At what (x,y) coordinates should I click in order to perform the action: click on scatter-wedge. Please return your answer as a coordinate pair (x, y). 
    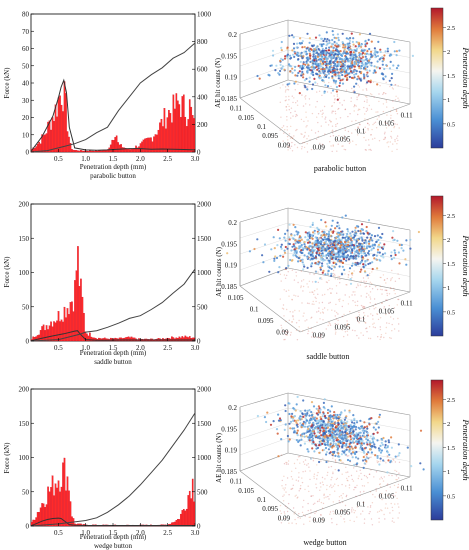
    Looking at the image, I should click on (340, 460).